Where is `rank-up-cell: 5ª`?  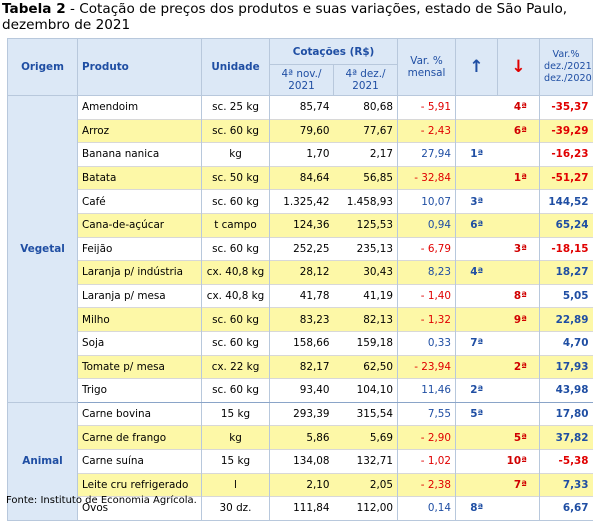 rank-up-cell: 5ª is located at coordinates (476, 413).